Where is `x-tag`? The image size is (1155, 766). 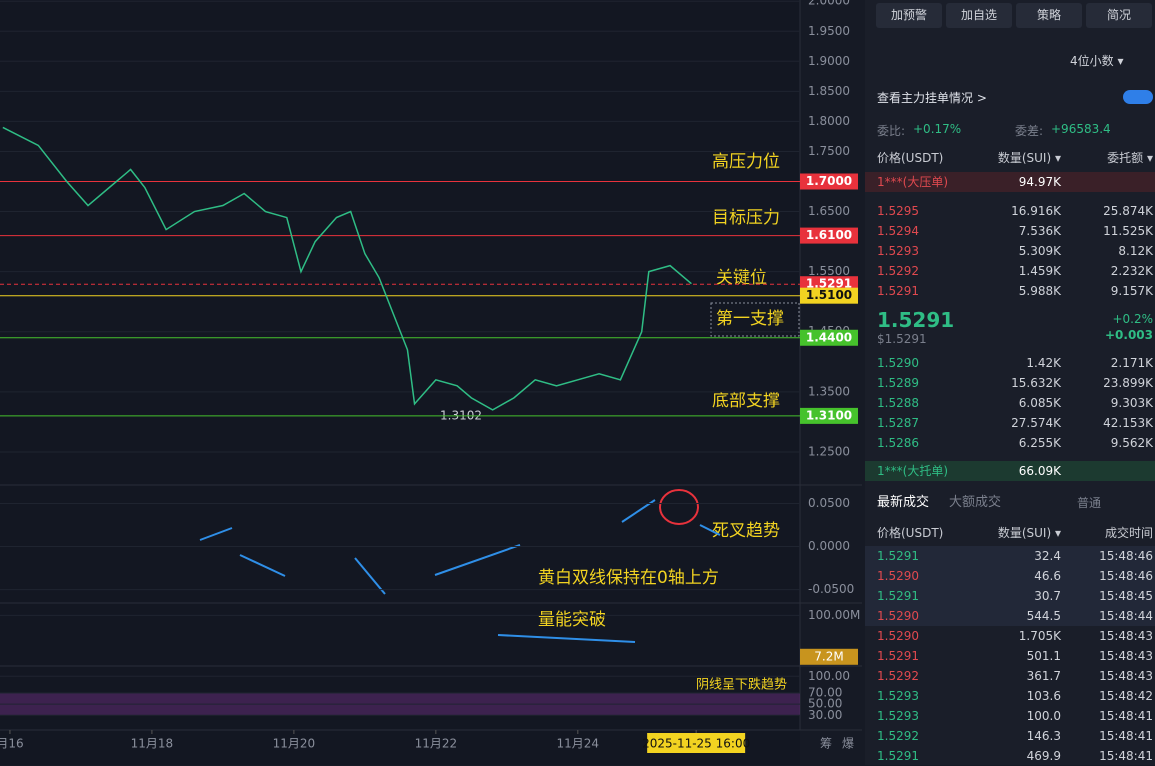
x-tag is located at coordinates (696, 743).